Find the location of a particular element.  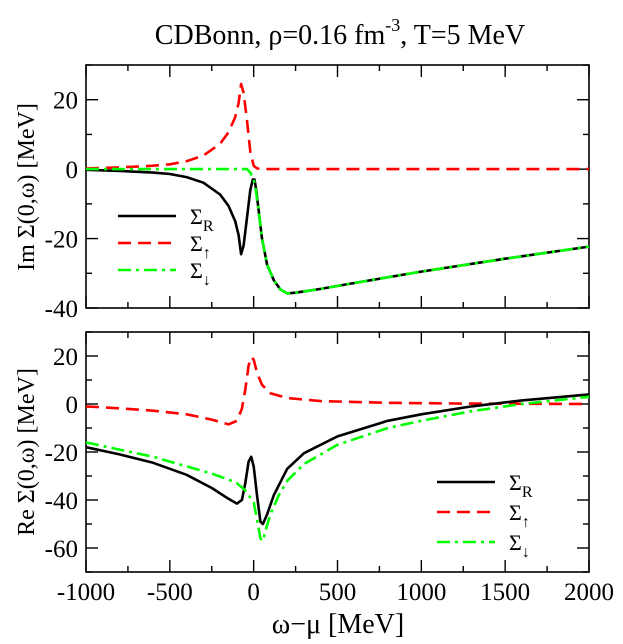

x-tick-label: 500 is located at coordinates (338, 592).